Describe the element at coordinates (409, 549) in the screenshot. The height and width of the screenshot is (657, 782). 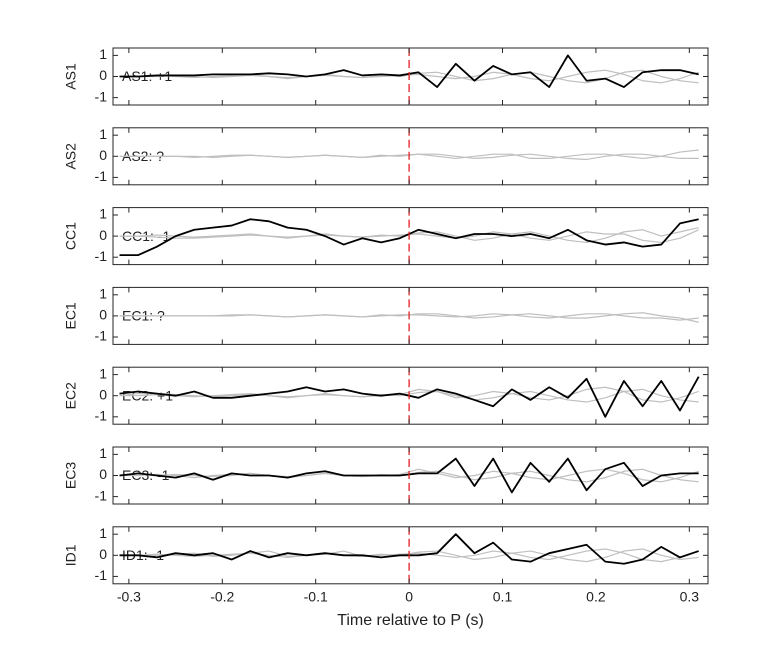
I see `trace` at that location.